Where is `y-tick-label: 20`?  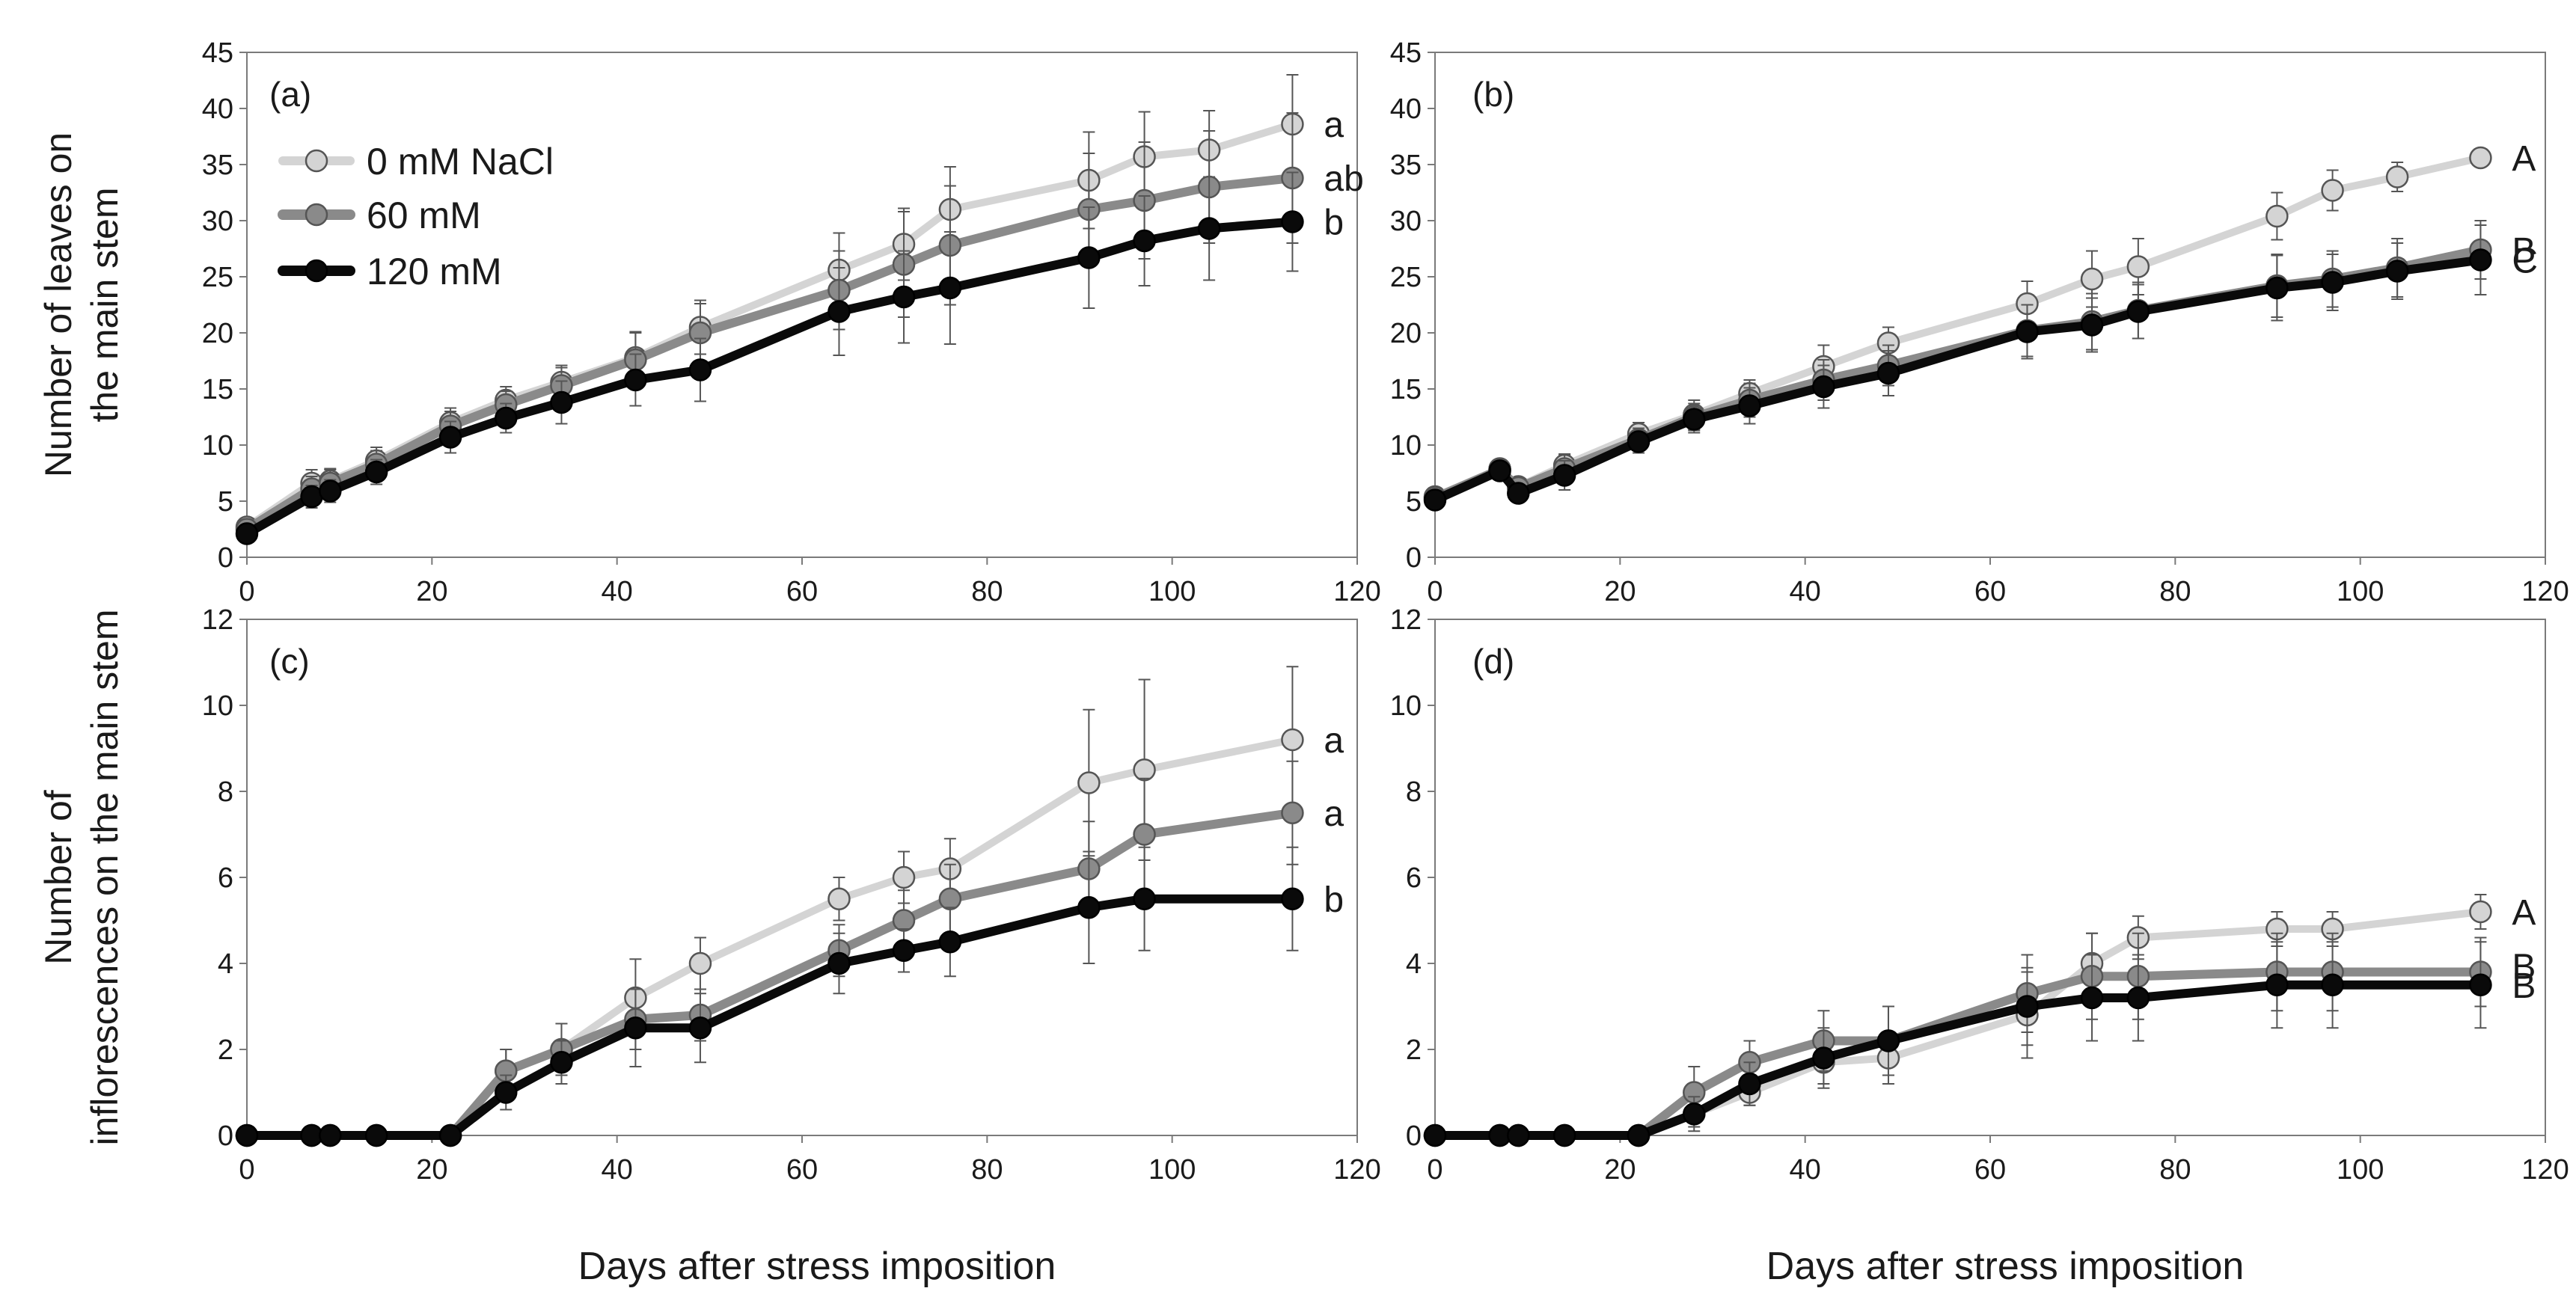
y-tick-label: 20 is located at coordinates (1406, 333).